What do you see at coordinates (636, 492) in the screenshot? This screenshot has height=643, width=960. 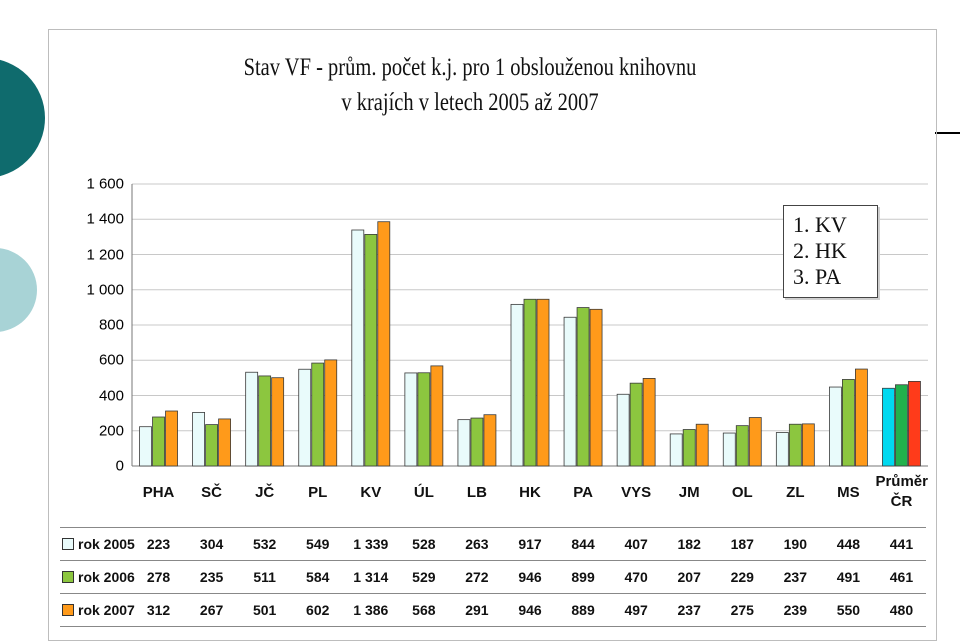 I see `x-category-label: VYS` at bounding box center [636, 492].